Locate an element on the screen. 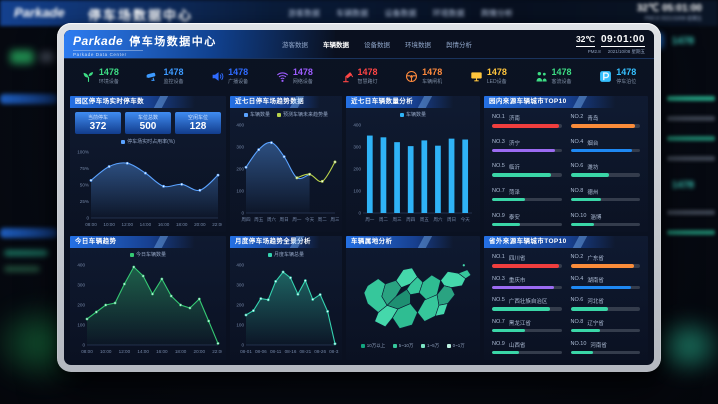 The height and width of the screenshot is (404, 718). top10-item: NO.8 德州 is located at coordinates (605, 195).